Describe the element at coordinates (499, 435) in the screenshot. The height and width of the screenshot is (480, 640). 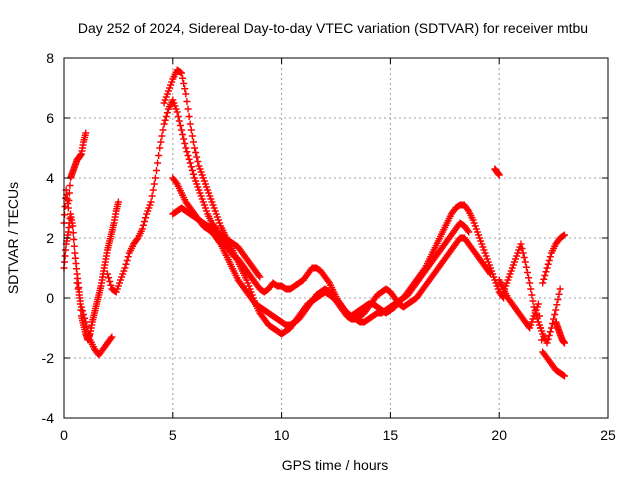
I see `x-tick-label: 20` at that location.